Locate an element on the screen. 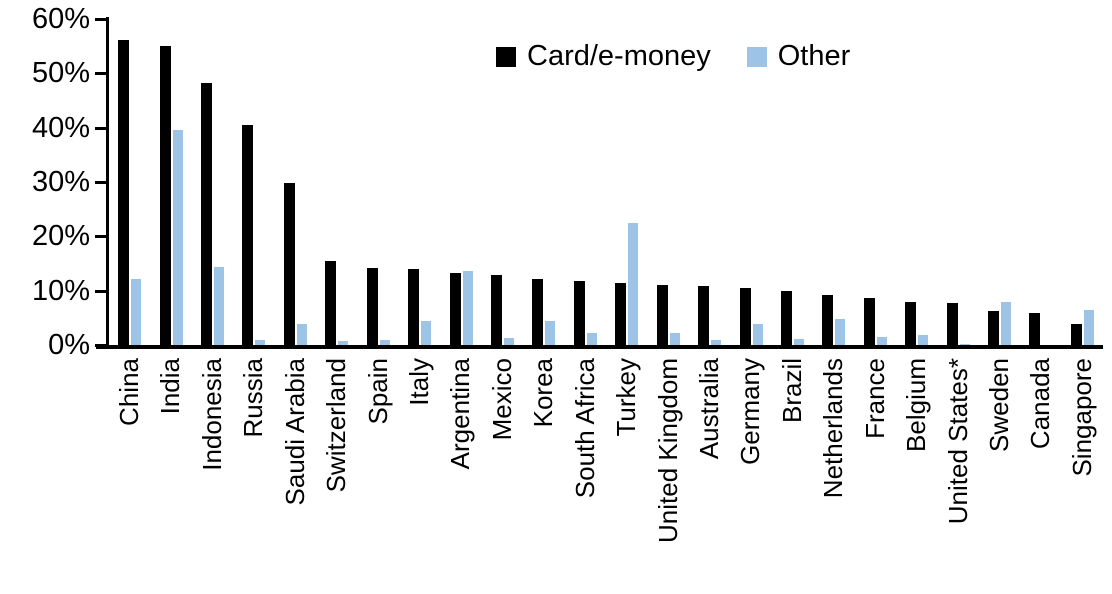  y-tick-label-0: 0% is located at coordinates (69, 345).